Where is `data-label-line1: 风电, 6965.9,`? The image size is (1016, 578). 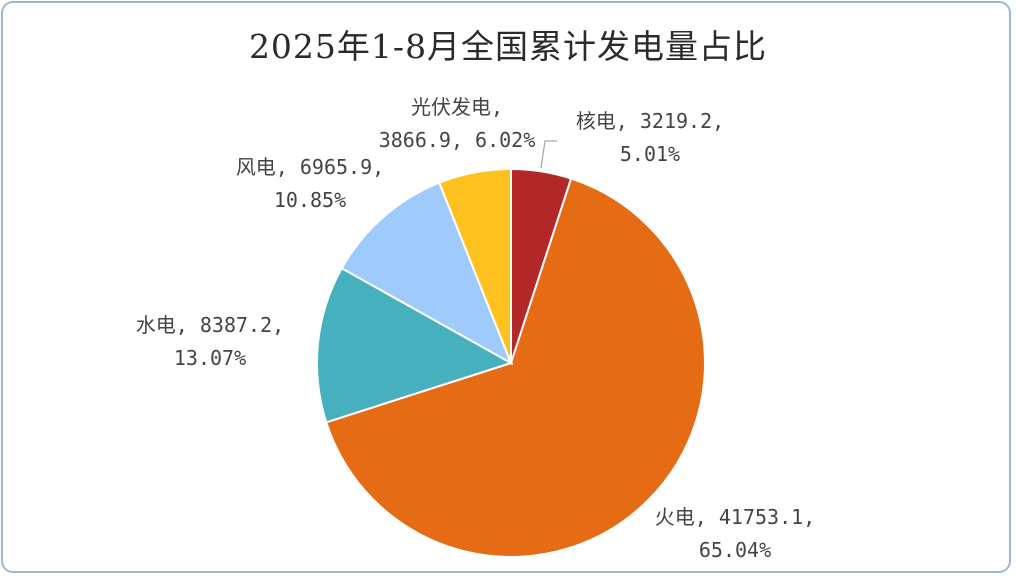 data-label-line1: 风电, 6965.9, is located at coordinates (310, 167).